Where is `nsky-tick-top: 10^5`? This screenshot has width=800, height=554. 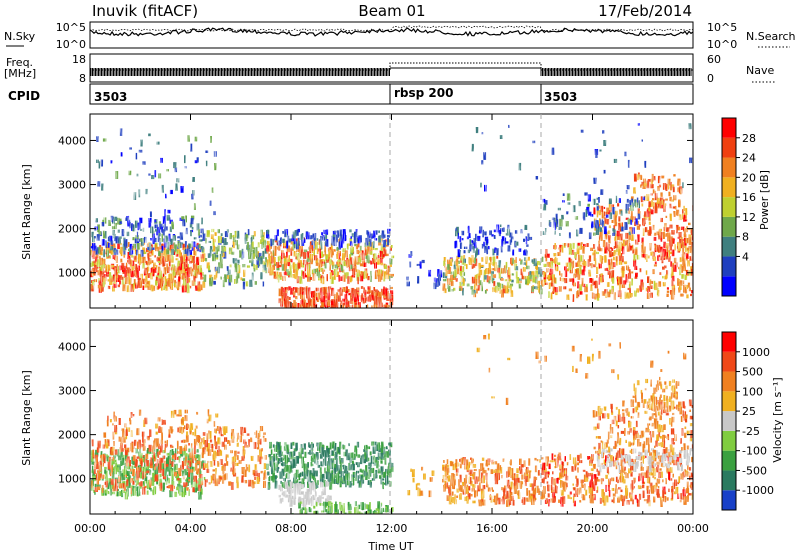 nsky-tick-top: 10^5 is located at coordinates (71, 27).